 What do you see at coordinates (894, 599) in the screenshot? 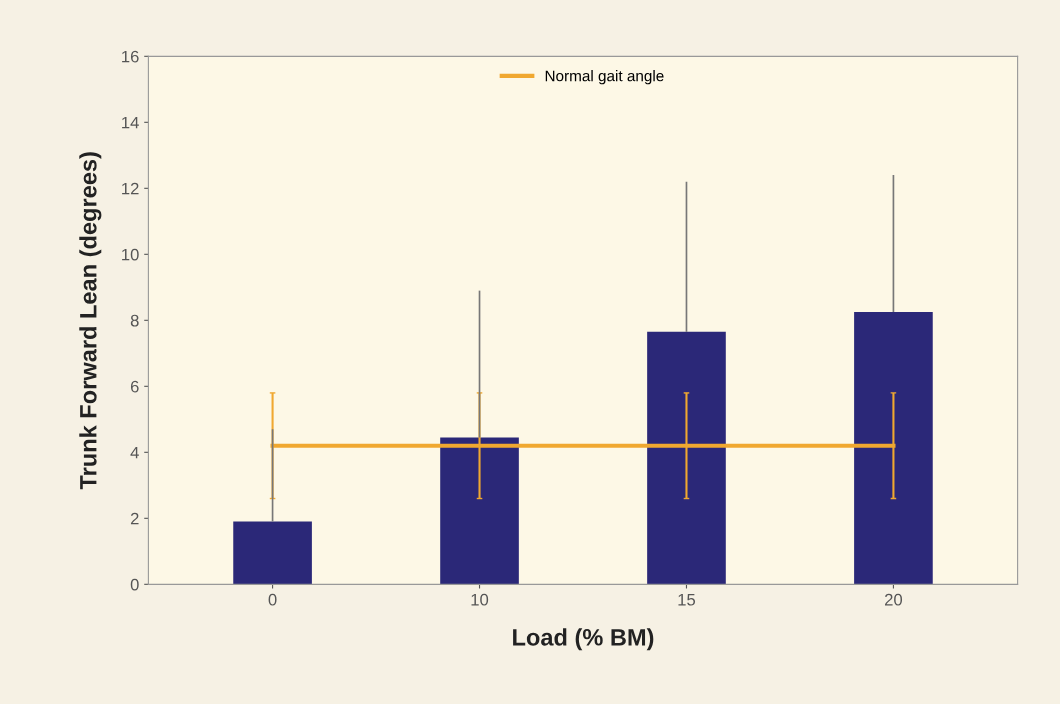
I see `x-tick-label: 20` at bounding box center [894, 599].